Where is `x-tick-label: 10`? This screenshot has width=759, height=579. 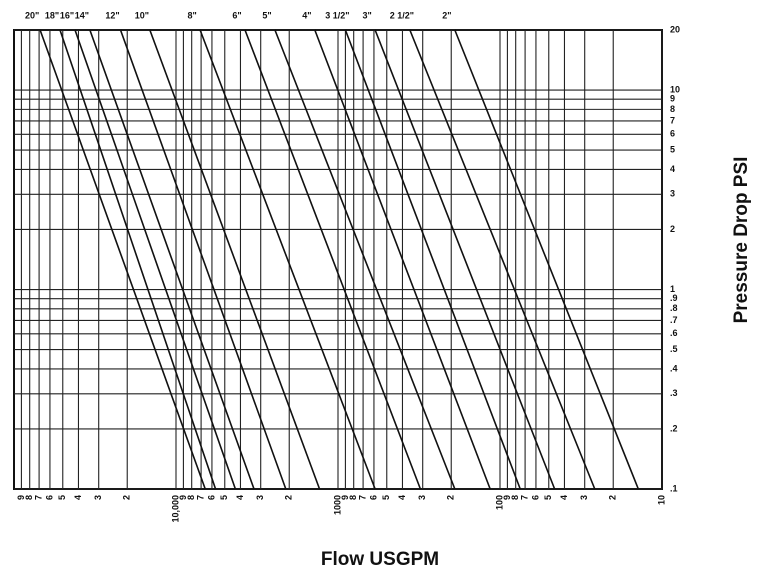
x-tick-label: 10 is located at coordinates (661, 500).